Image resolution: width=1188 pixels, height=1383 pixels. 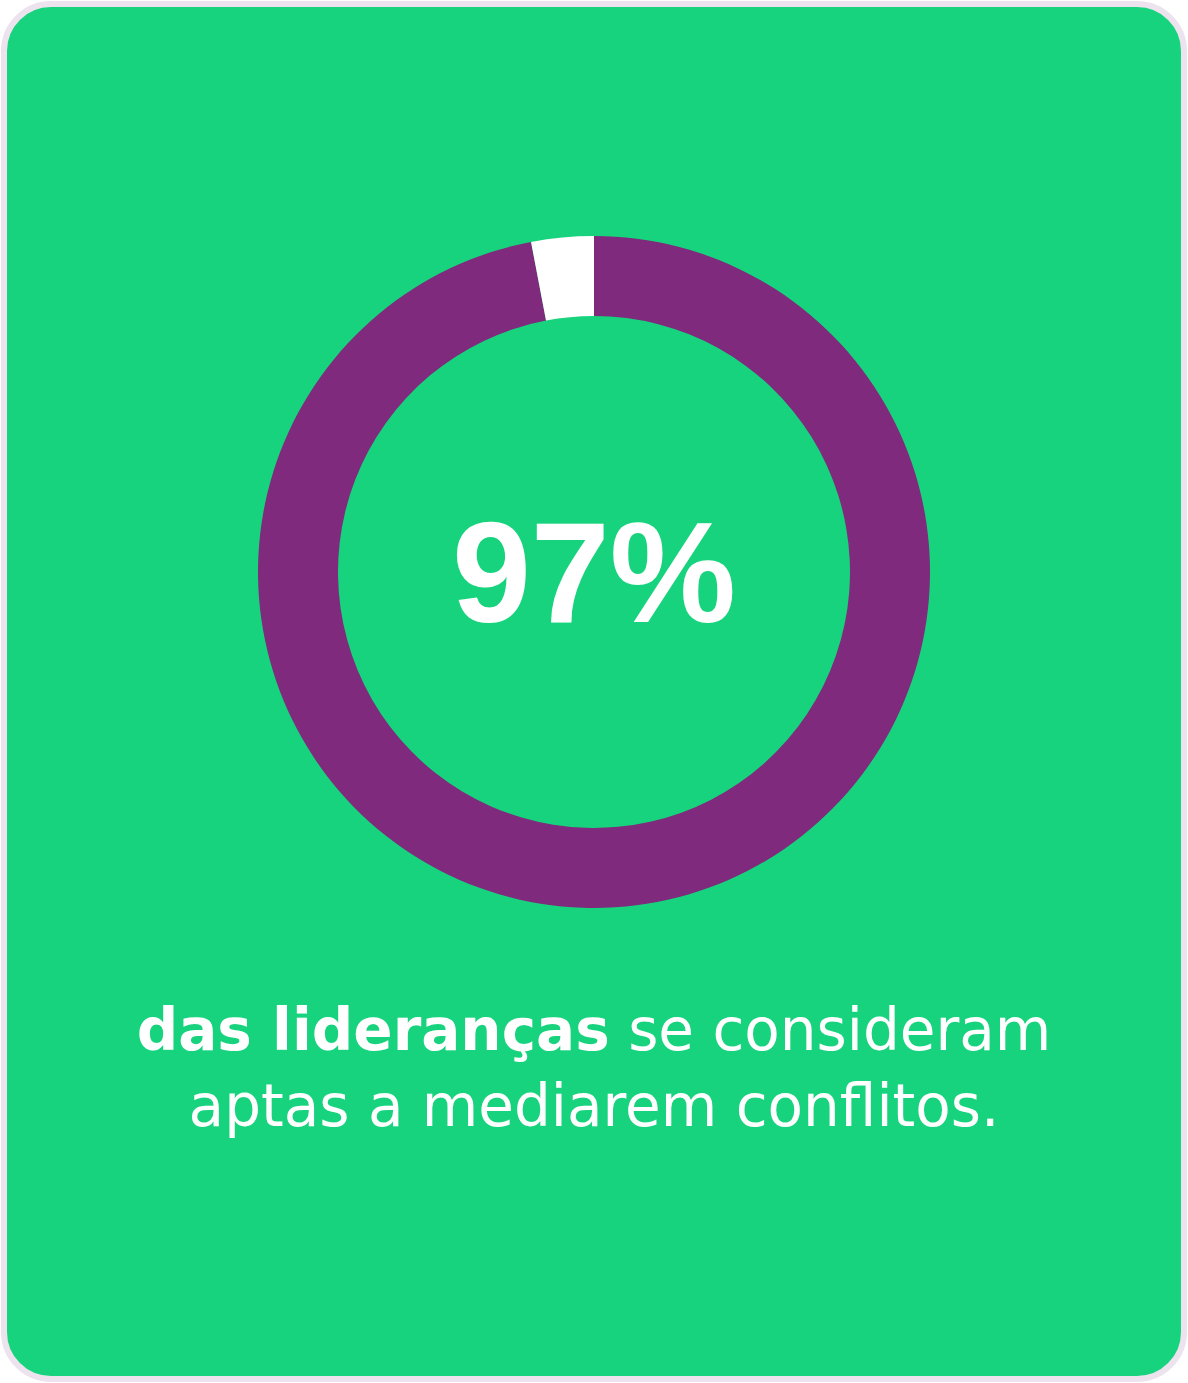 What do you see at coordinates (594, 572) in the screenshot?
I see `data-label: 97%` at bounding box center [594, 572].